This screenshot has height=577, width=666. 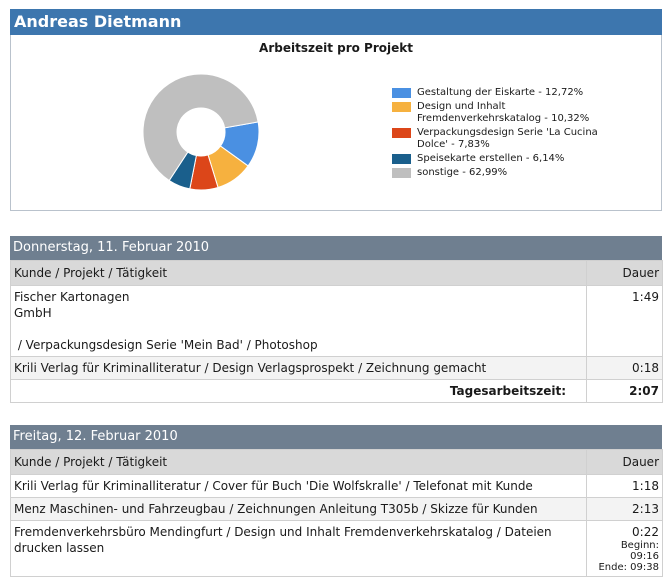 I want to click on day-total-row: Tagesarbeitszeit: 2:07, so click(x=336, y=391).